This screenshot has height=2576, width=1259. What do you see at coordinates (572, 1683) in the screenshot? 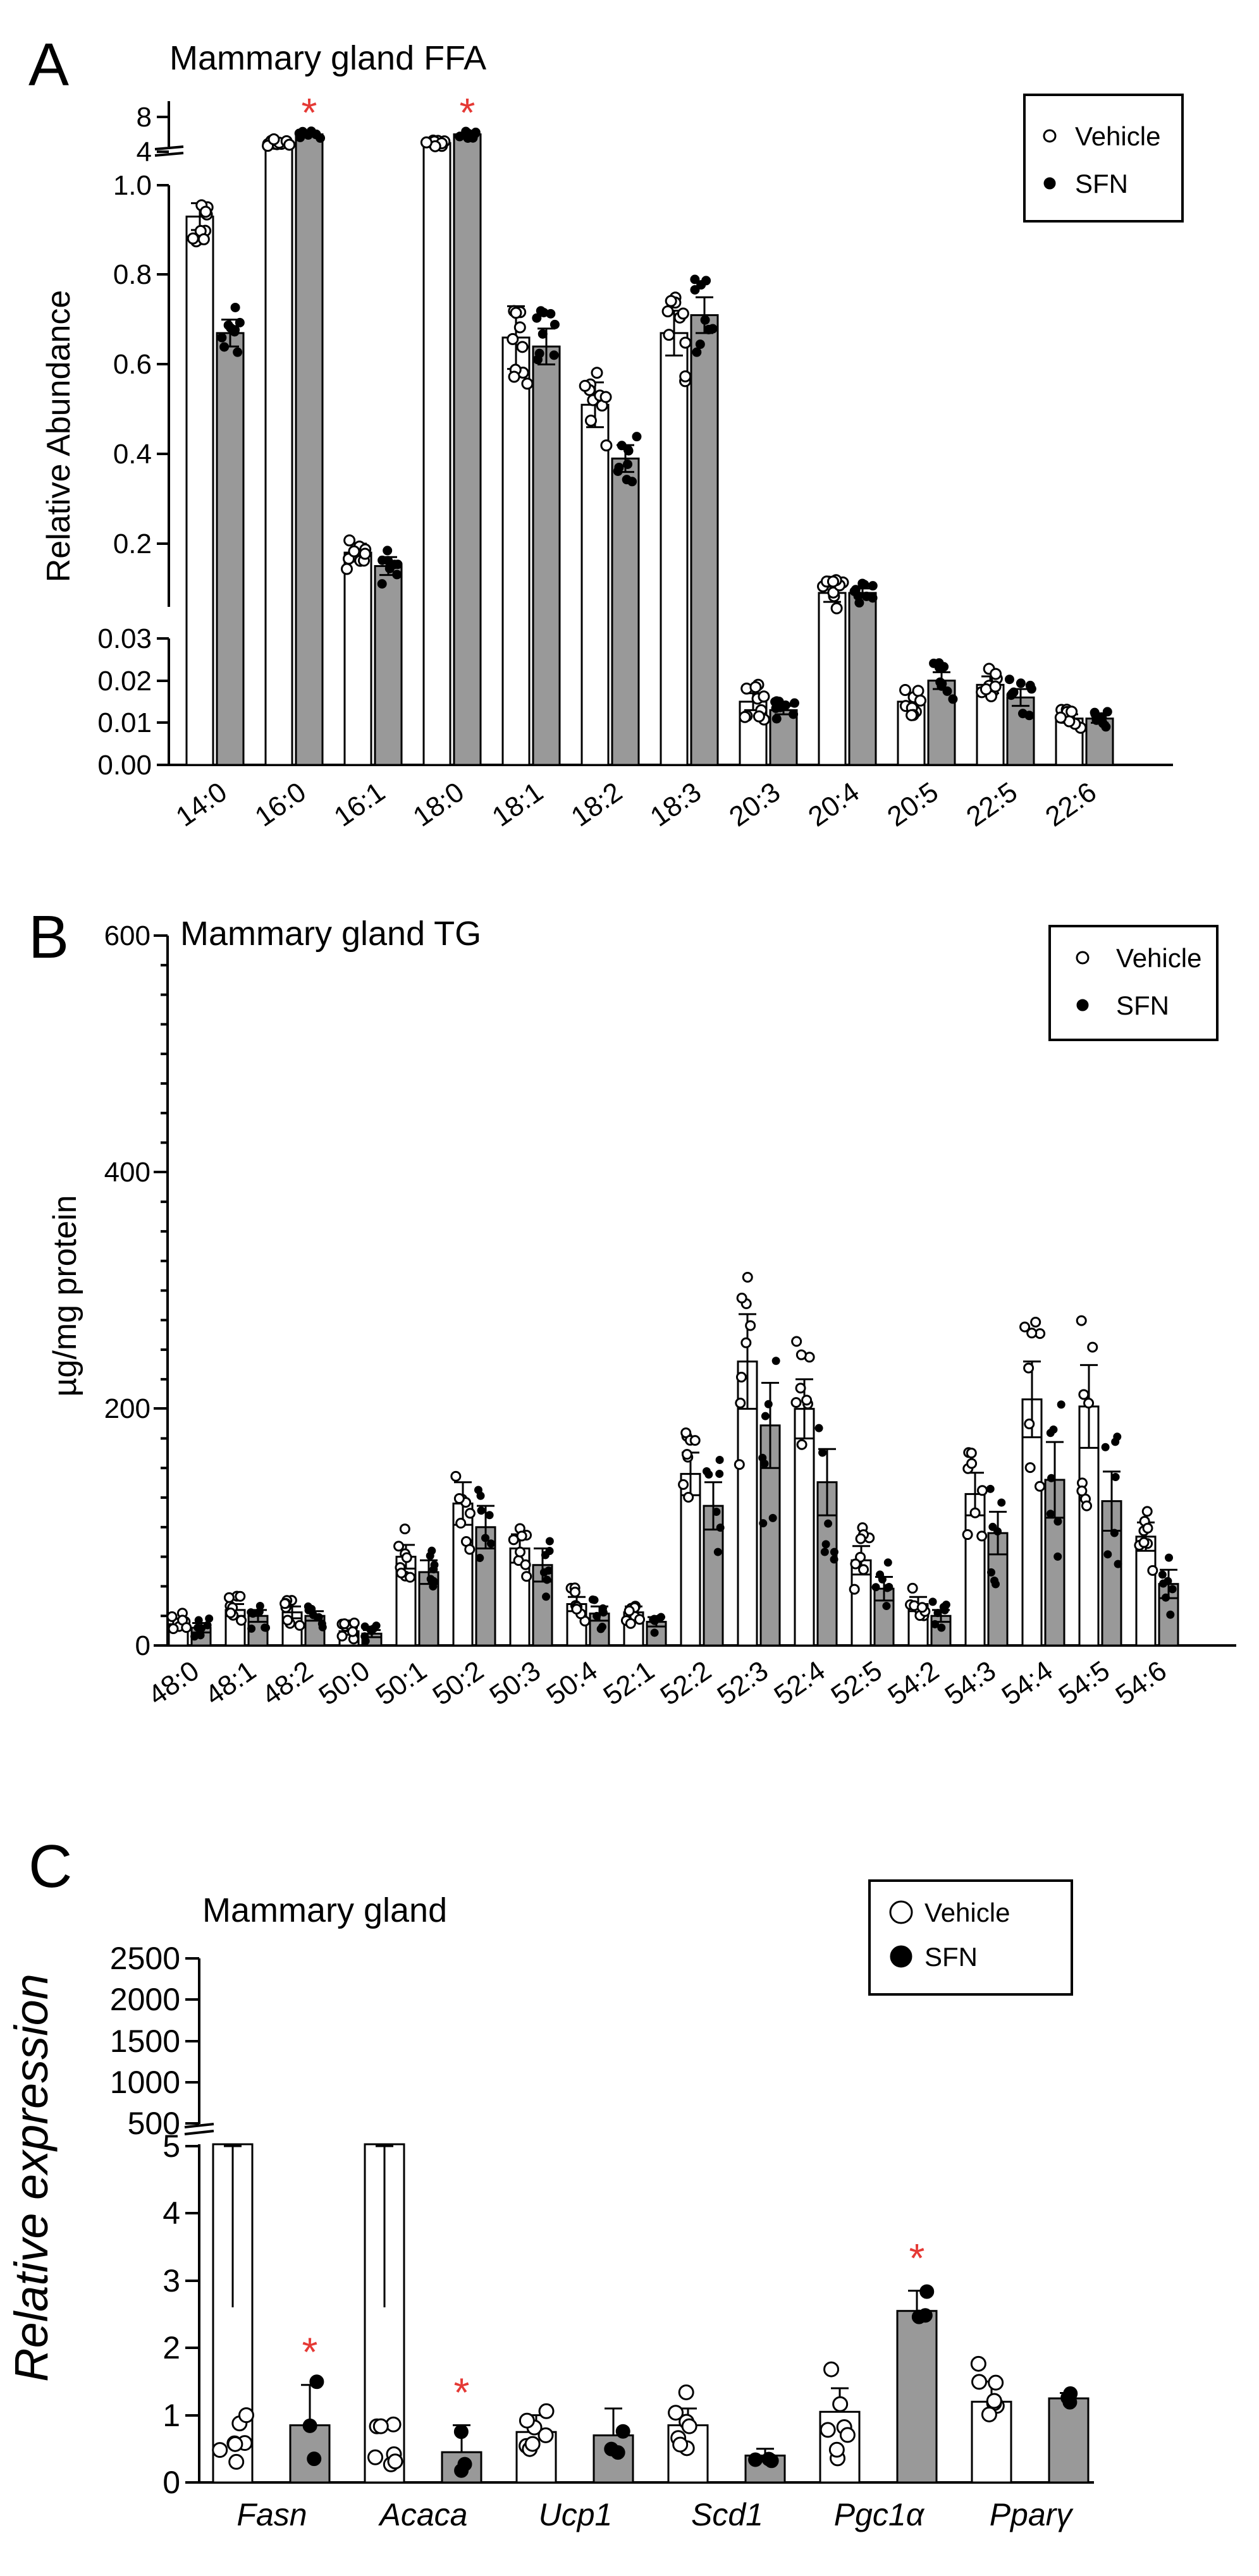
I see `x-tick-label: 50:4` at bounding box center [572, 1683].